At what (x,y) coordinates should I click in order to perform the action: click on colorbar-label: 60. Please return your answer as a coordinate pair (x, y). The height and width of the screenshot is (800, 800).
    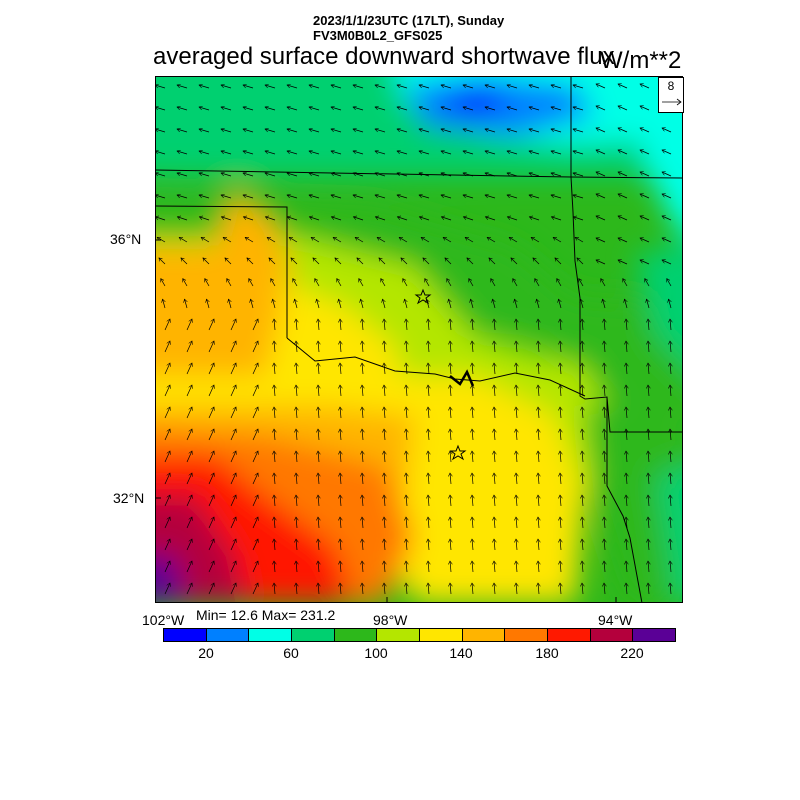
    Looking at the image, I should click on (291, 653).